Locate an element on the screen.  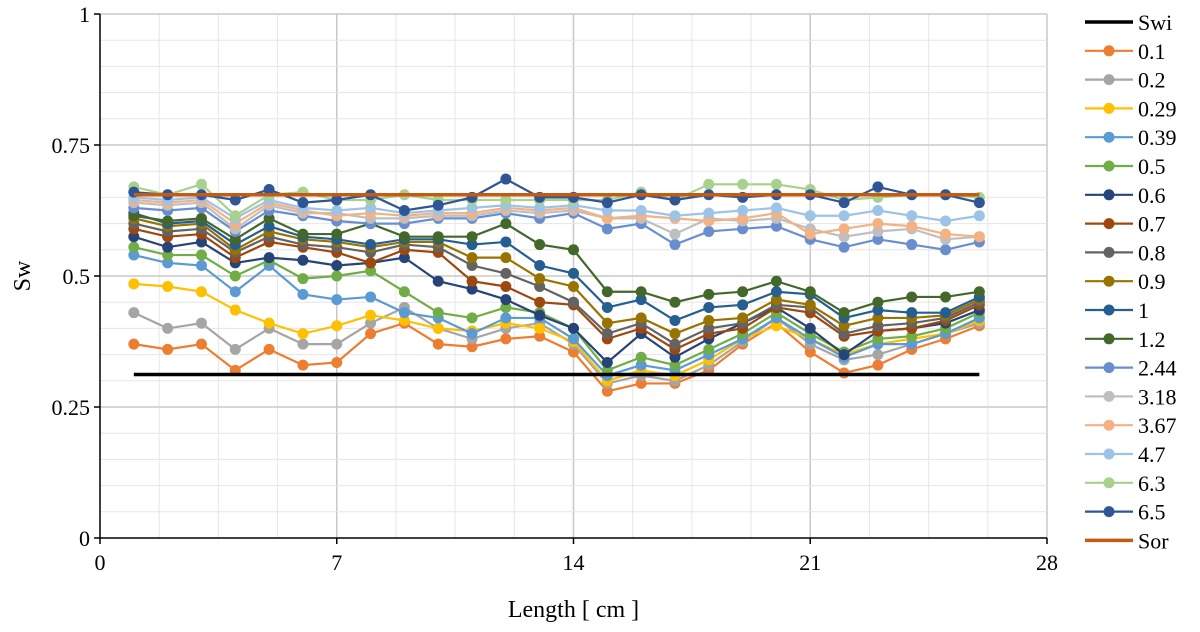
x-tick-label: 14 is located at coordinates (574, 562).